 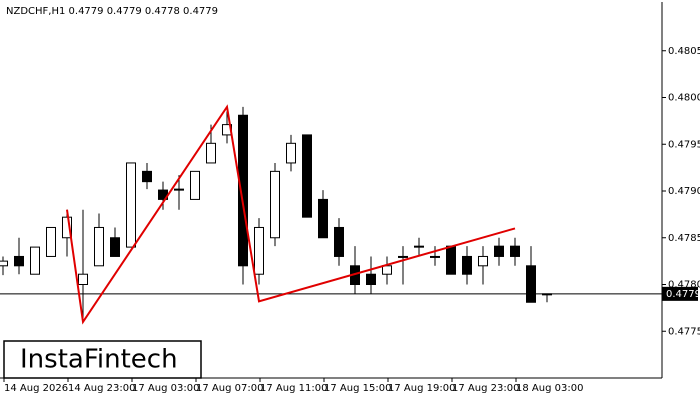 I want to click on last-price-box, so click(x=680, y=293).